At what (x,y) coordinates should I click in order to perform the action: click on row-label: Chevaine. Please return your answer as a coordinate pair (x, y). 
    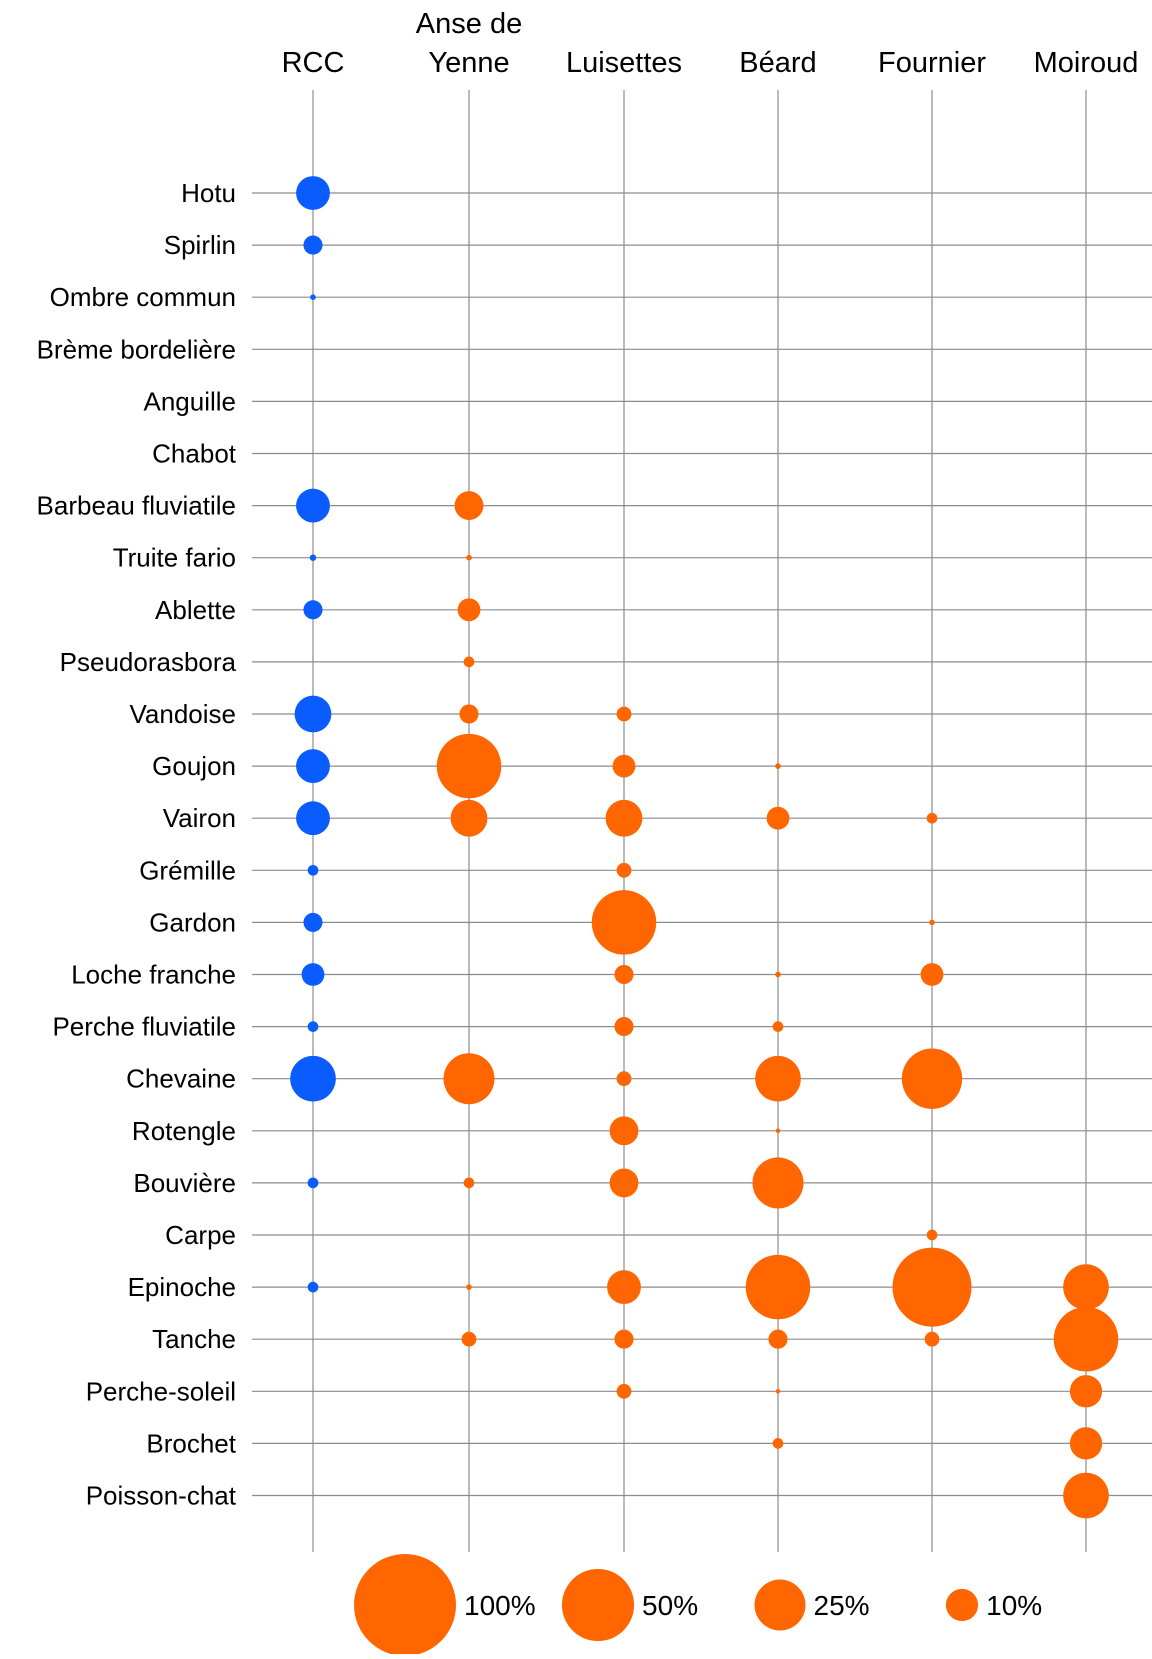
    Looking at the image, I should click on (181, 1079).